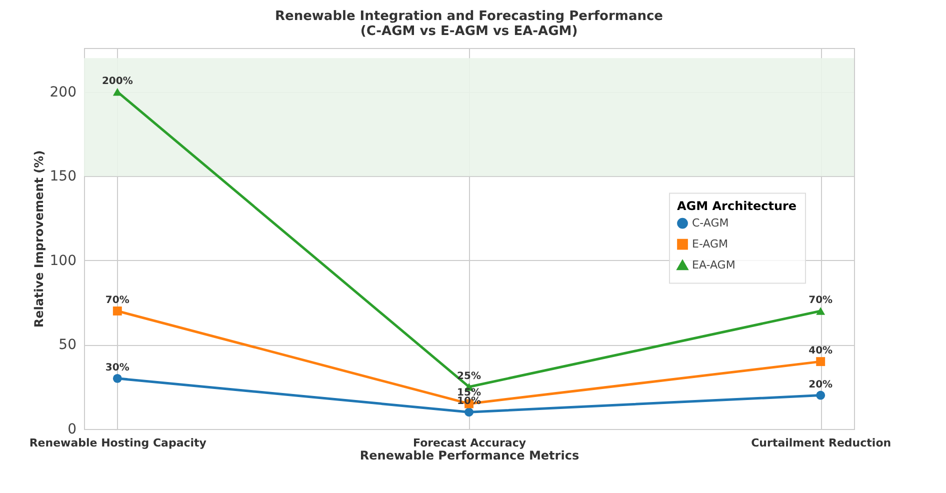  Describe the element at coordinates (710, 243) in the screenshot. I see `legend-label: E-AGM` at that location.